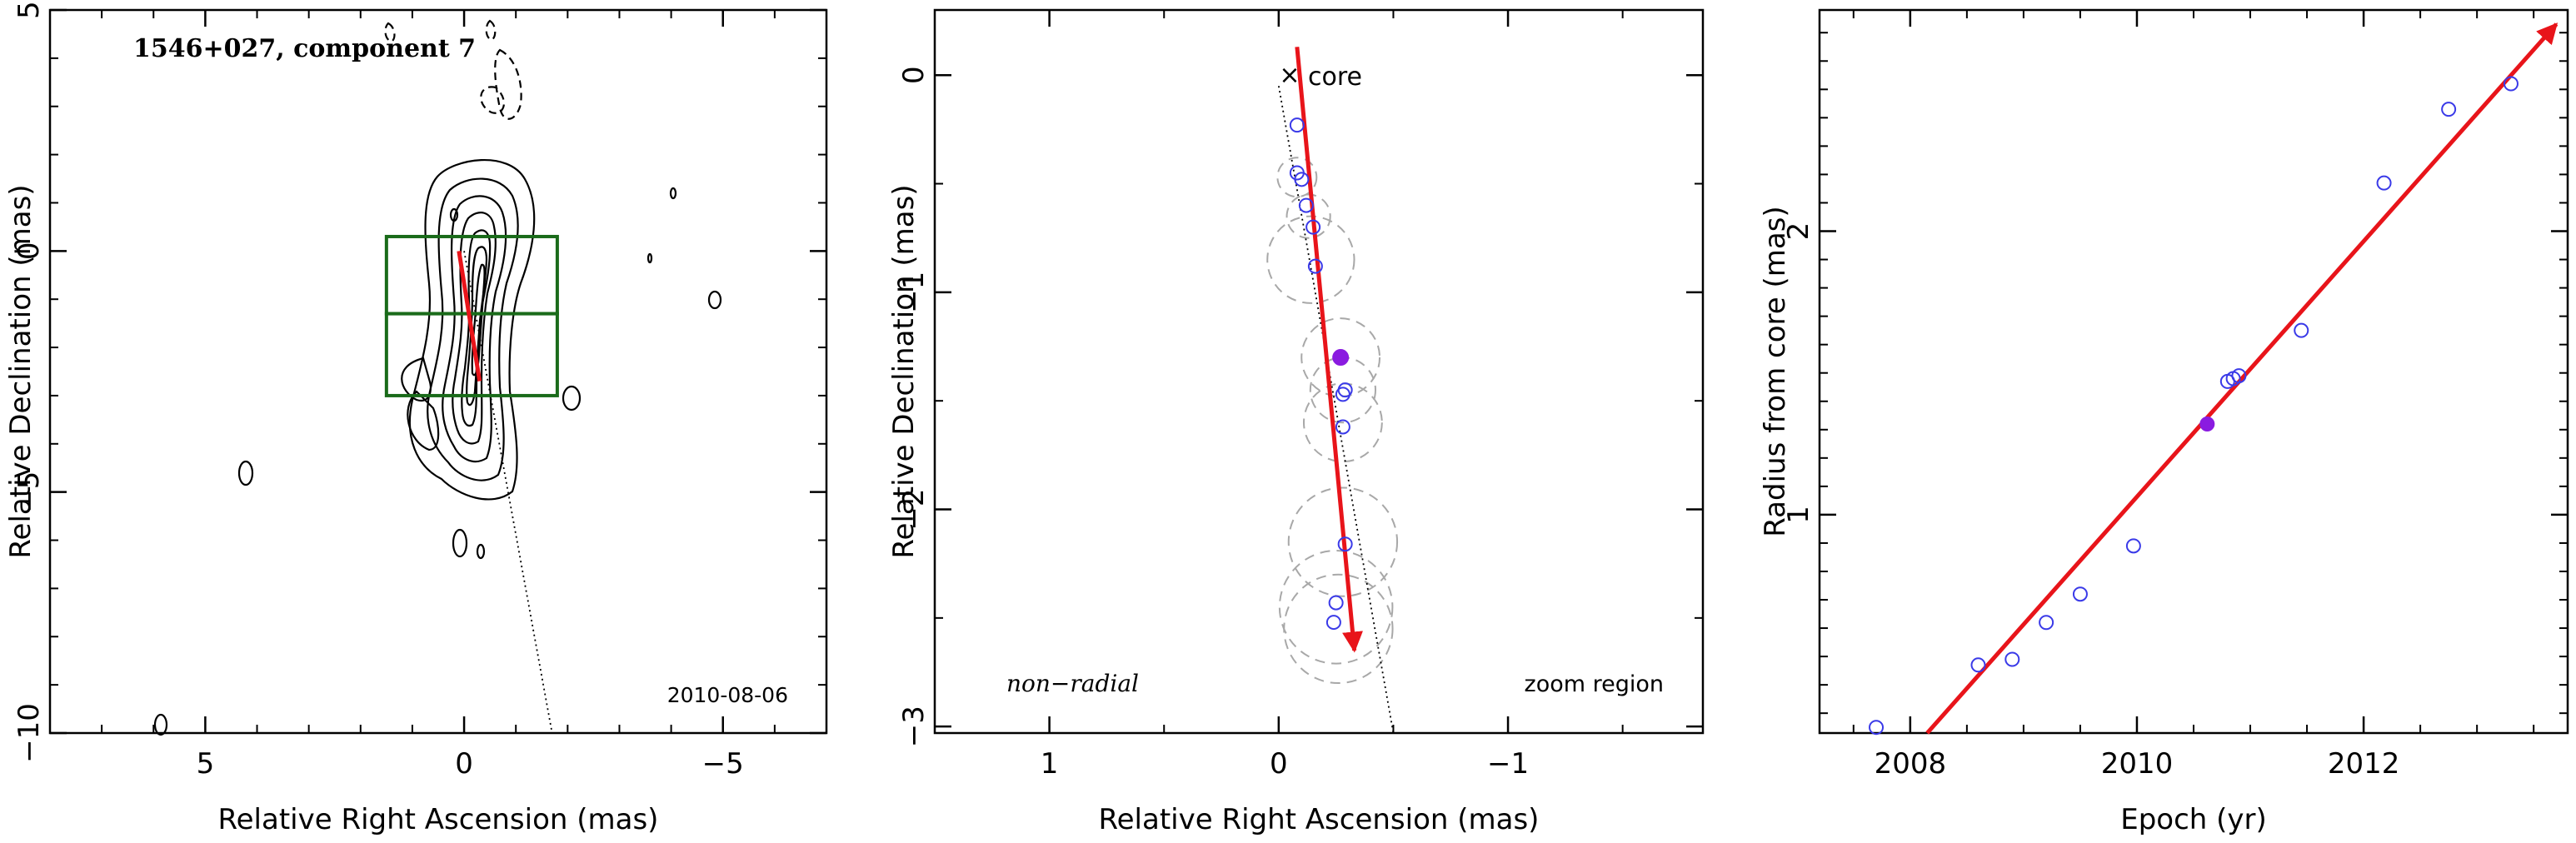 The height and width of the screenshot is (843, 2576). Describe the element at coordinates (29, 733) in the screenshot. I see `y-tick-label: −10` at that location.